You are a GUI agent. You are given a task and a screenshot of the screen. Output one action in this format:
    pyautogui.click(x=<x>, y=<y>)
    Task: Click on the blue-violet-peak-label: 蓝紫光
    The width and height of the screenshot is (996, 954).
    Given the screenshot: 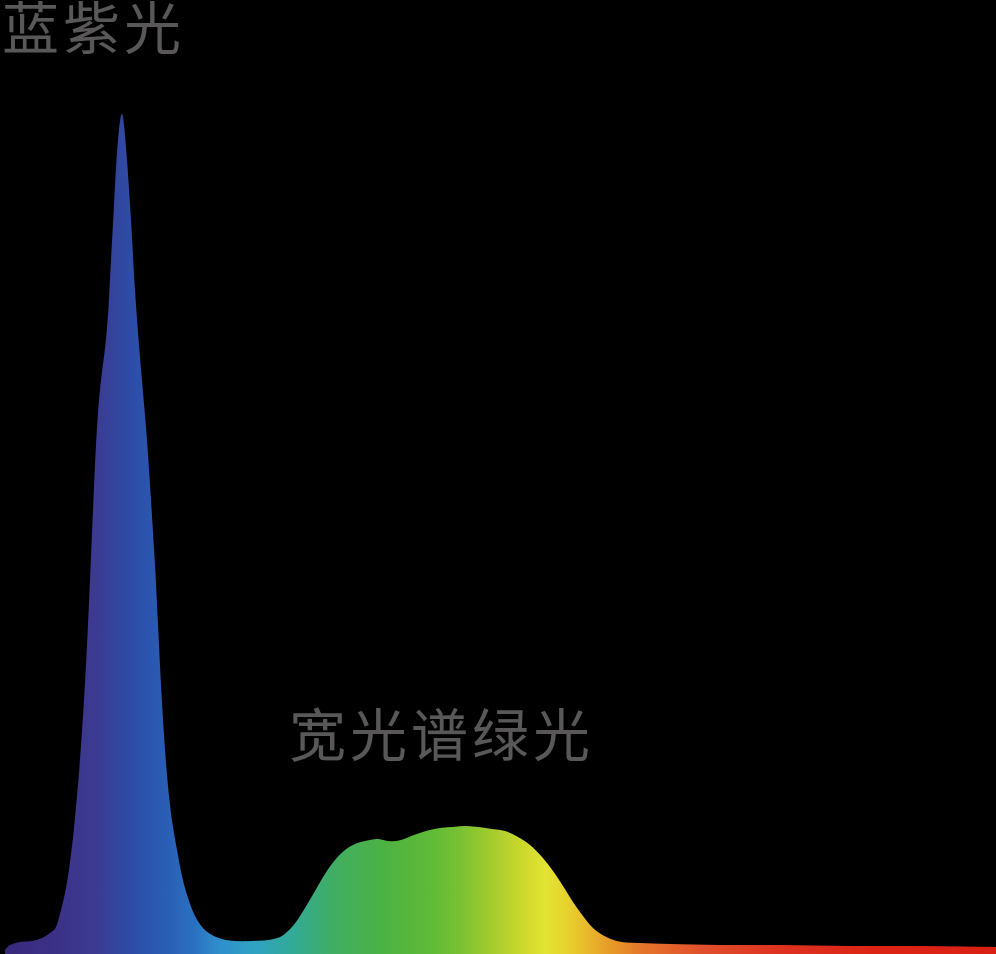 What is the action you would take?
    pyautogui.click(x=93, y=31)
    